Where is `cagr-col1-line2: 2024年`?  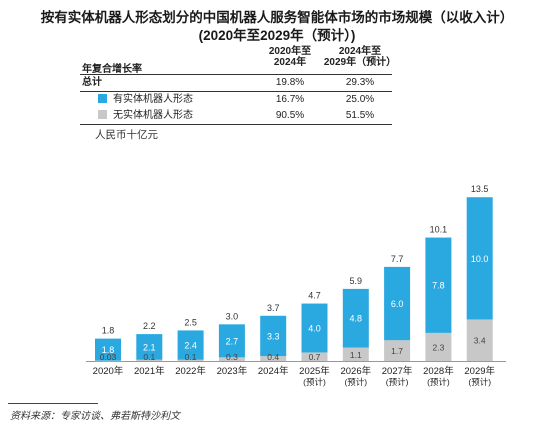 cagr-col1-line2: 2024年 is located at coordinates (290, 62).